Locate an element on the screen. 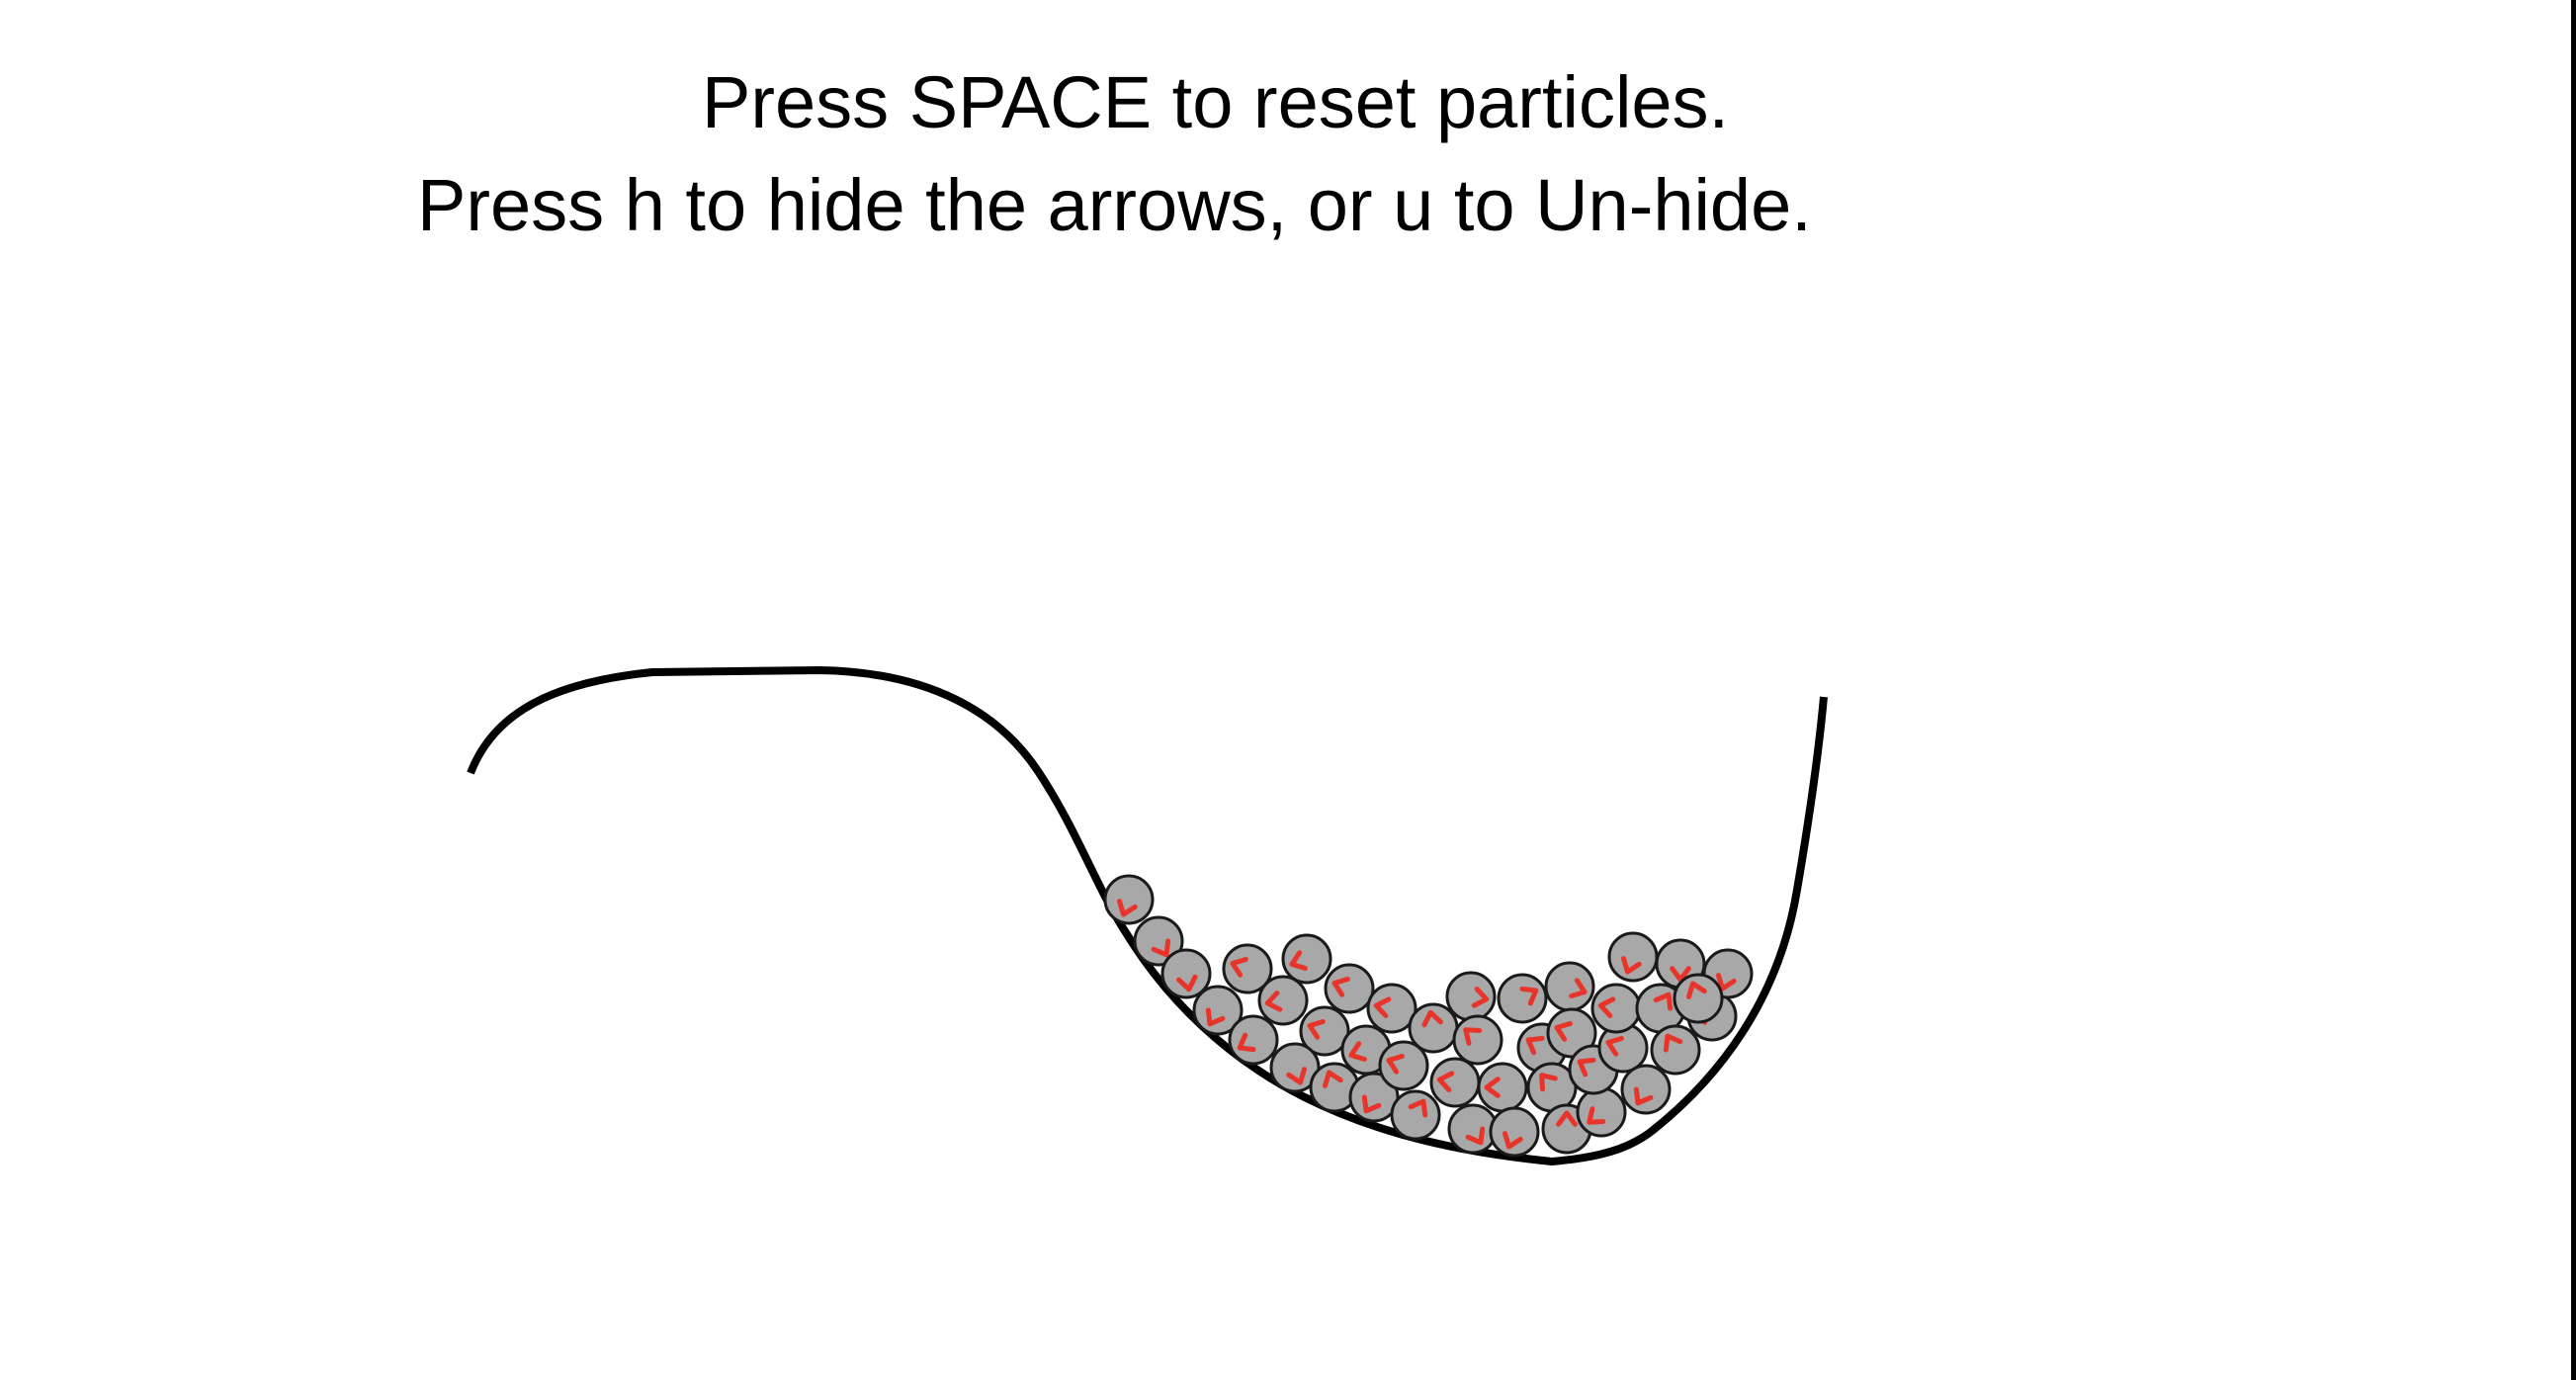  window-edge is located at coordinates (2573, 690).